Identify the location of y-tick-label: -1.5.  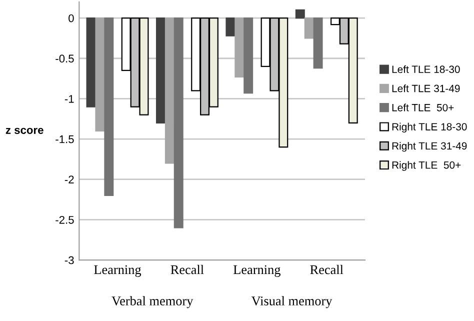
(65, 139).